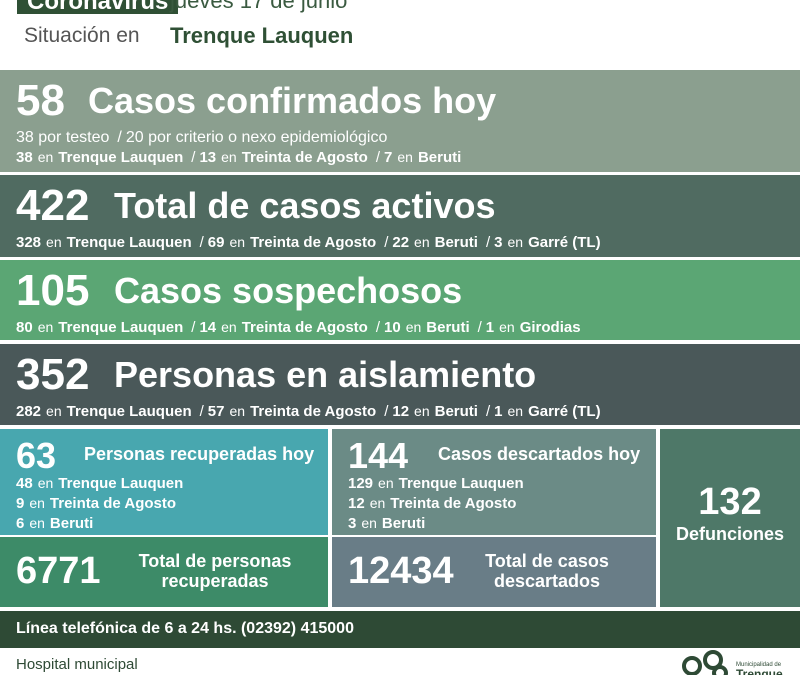 This screenshot has width=800, height=675. I want to click on panel-total: 6771, so click(58, 571).